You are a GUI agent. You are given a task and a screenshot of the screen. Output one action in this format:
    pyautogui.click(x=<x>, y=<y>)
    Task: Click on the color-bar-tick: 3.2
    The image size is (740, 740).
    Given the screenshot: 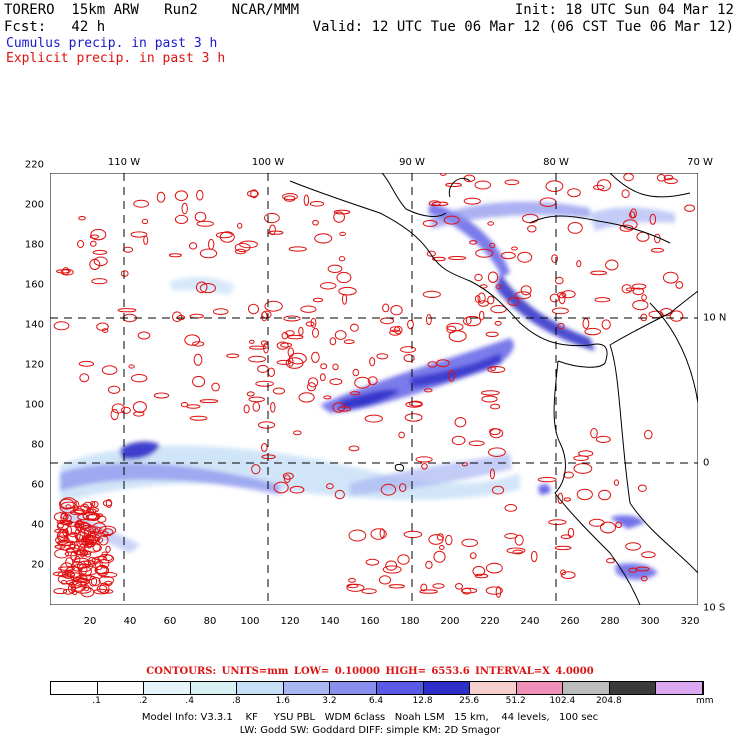 What is the action you would take?
    pyautogui.click(x=329, y=701)
    